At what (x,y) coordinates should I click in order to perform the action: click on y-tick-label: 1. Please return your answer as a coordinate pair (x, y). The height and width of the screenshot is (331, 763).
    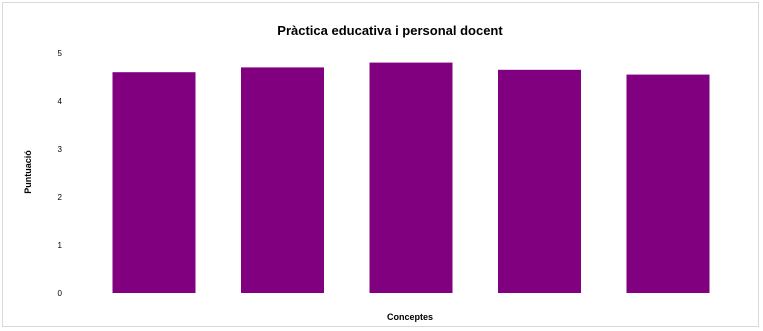
    Looking at the image, I should click on (60, 245).